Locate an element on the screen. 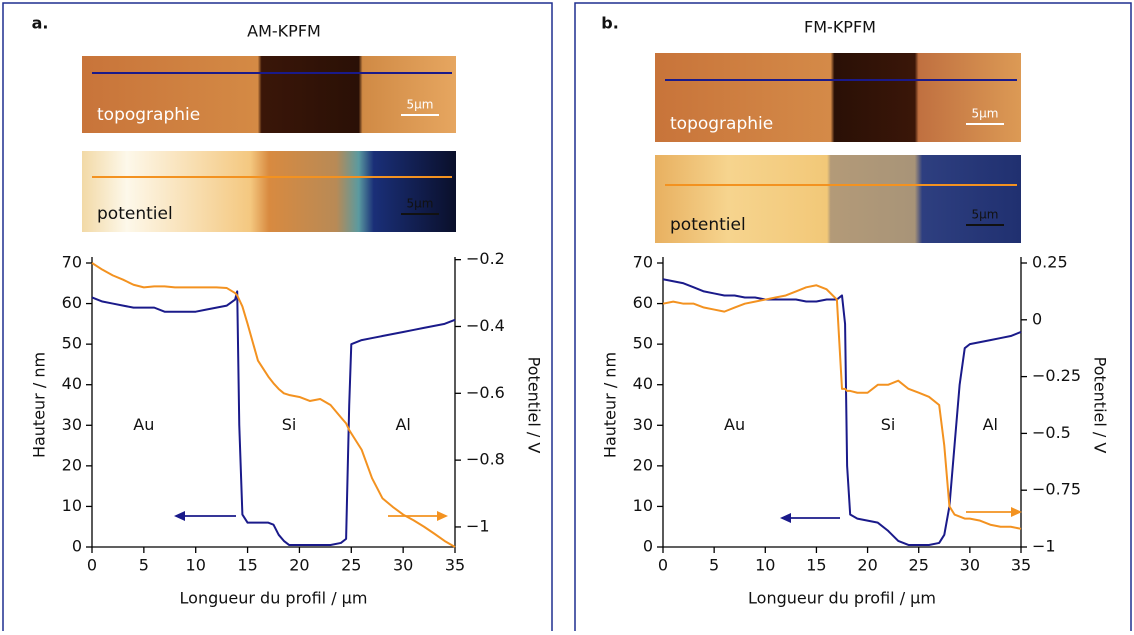 This screenshot has width=1134, height=635. y2-tick-label: −0.75 is located at coordinates (1056, 489).